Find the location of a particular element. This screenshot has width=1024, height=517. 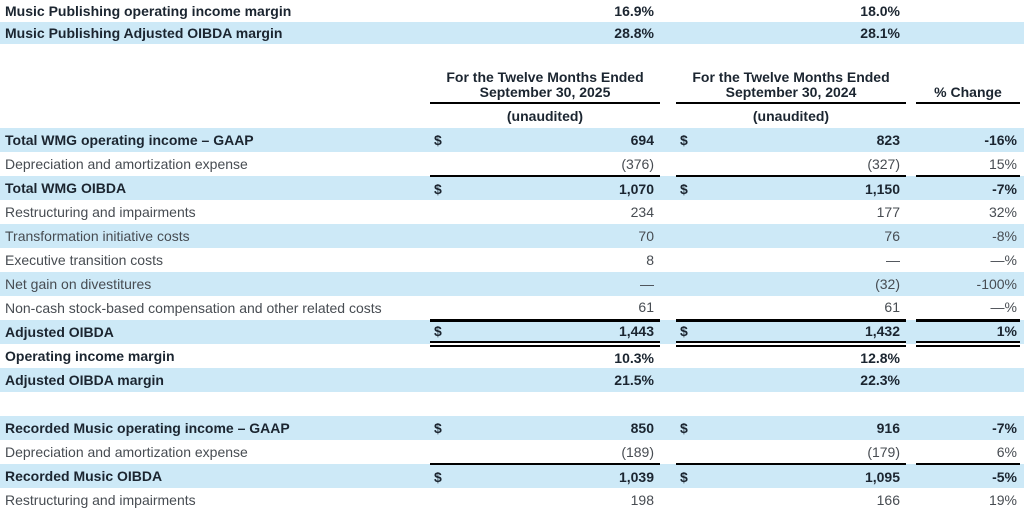

column-header-fy2025-line2: September 30, 2025 is located at coordinates (545, 92).